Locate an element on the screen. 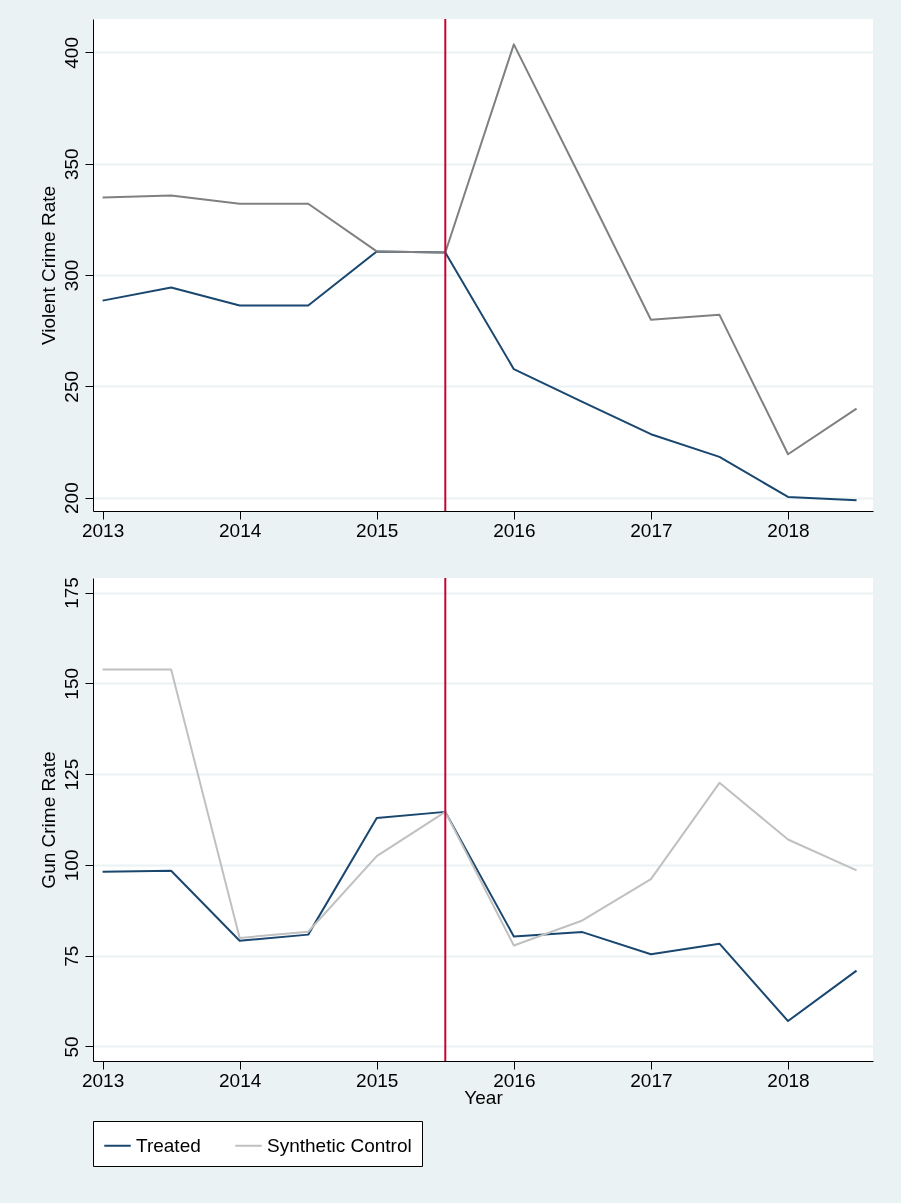 The image size is (901, 1203). y-tick-label: 100 is located at coordinates (71, 865).